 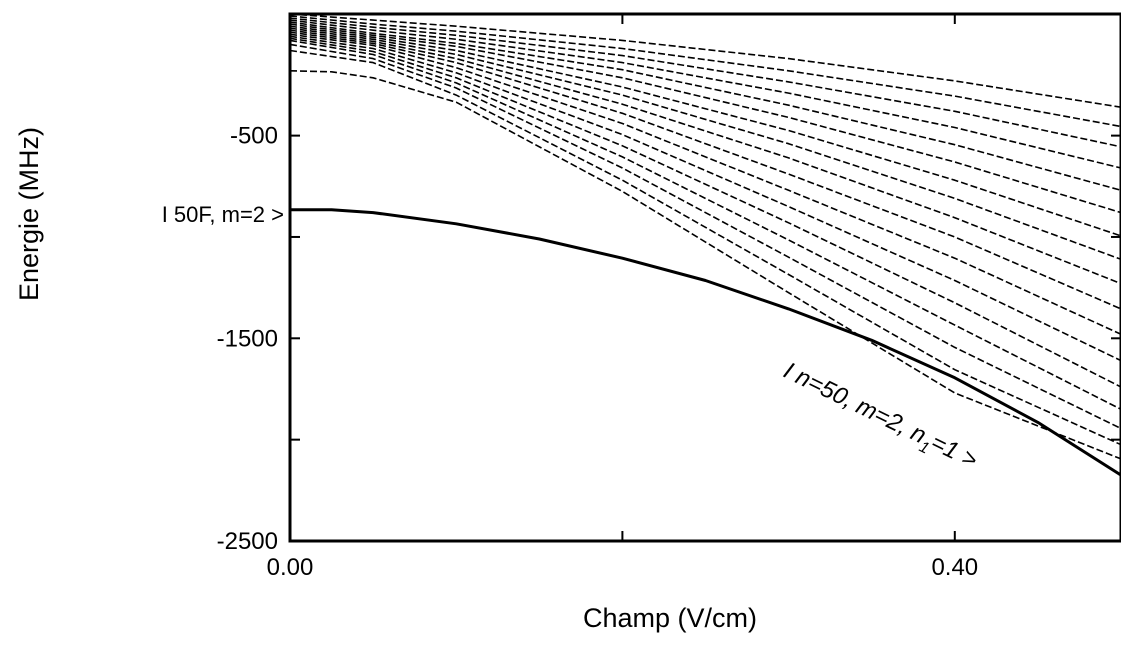 I want to click on y-tick-label-1: -2500, so click(x=247, y=541).